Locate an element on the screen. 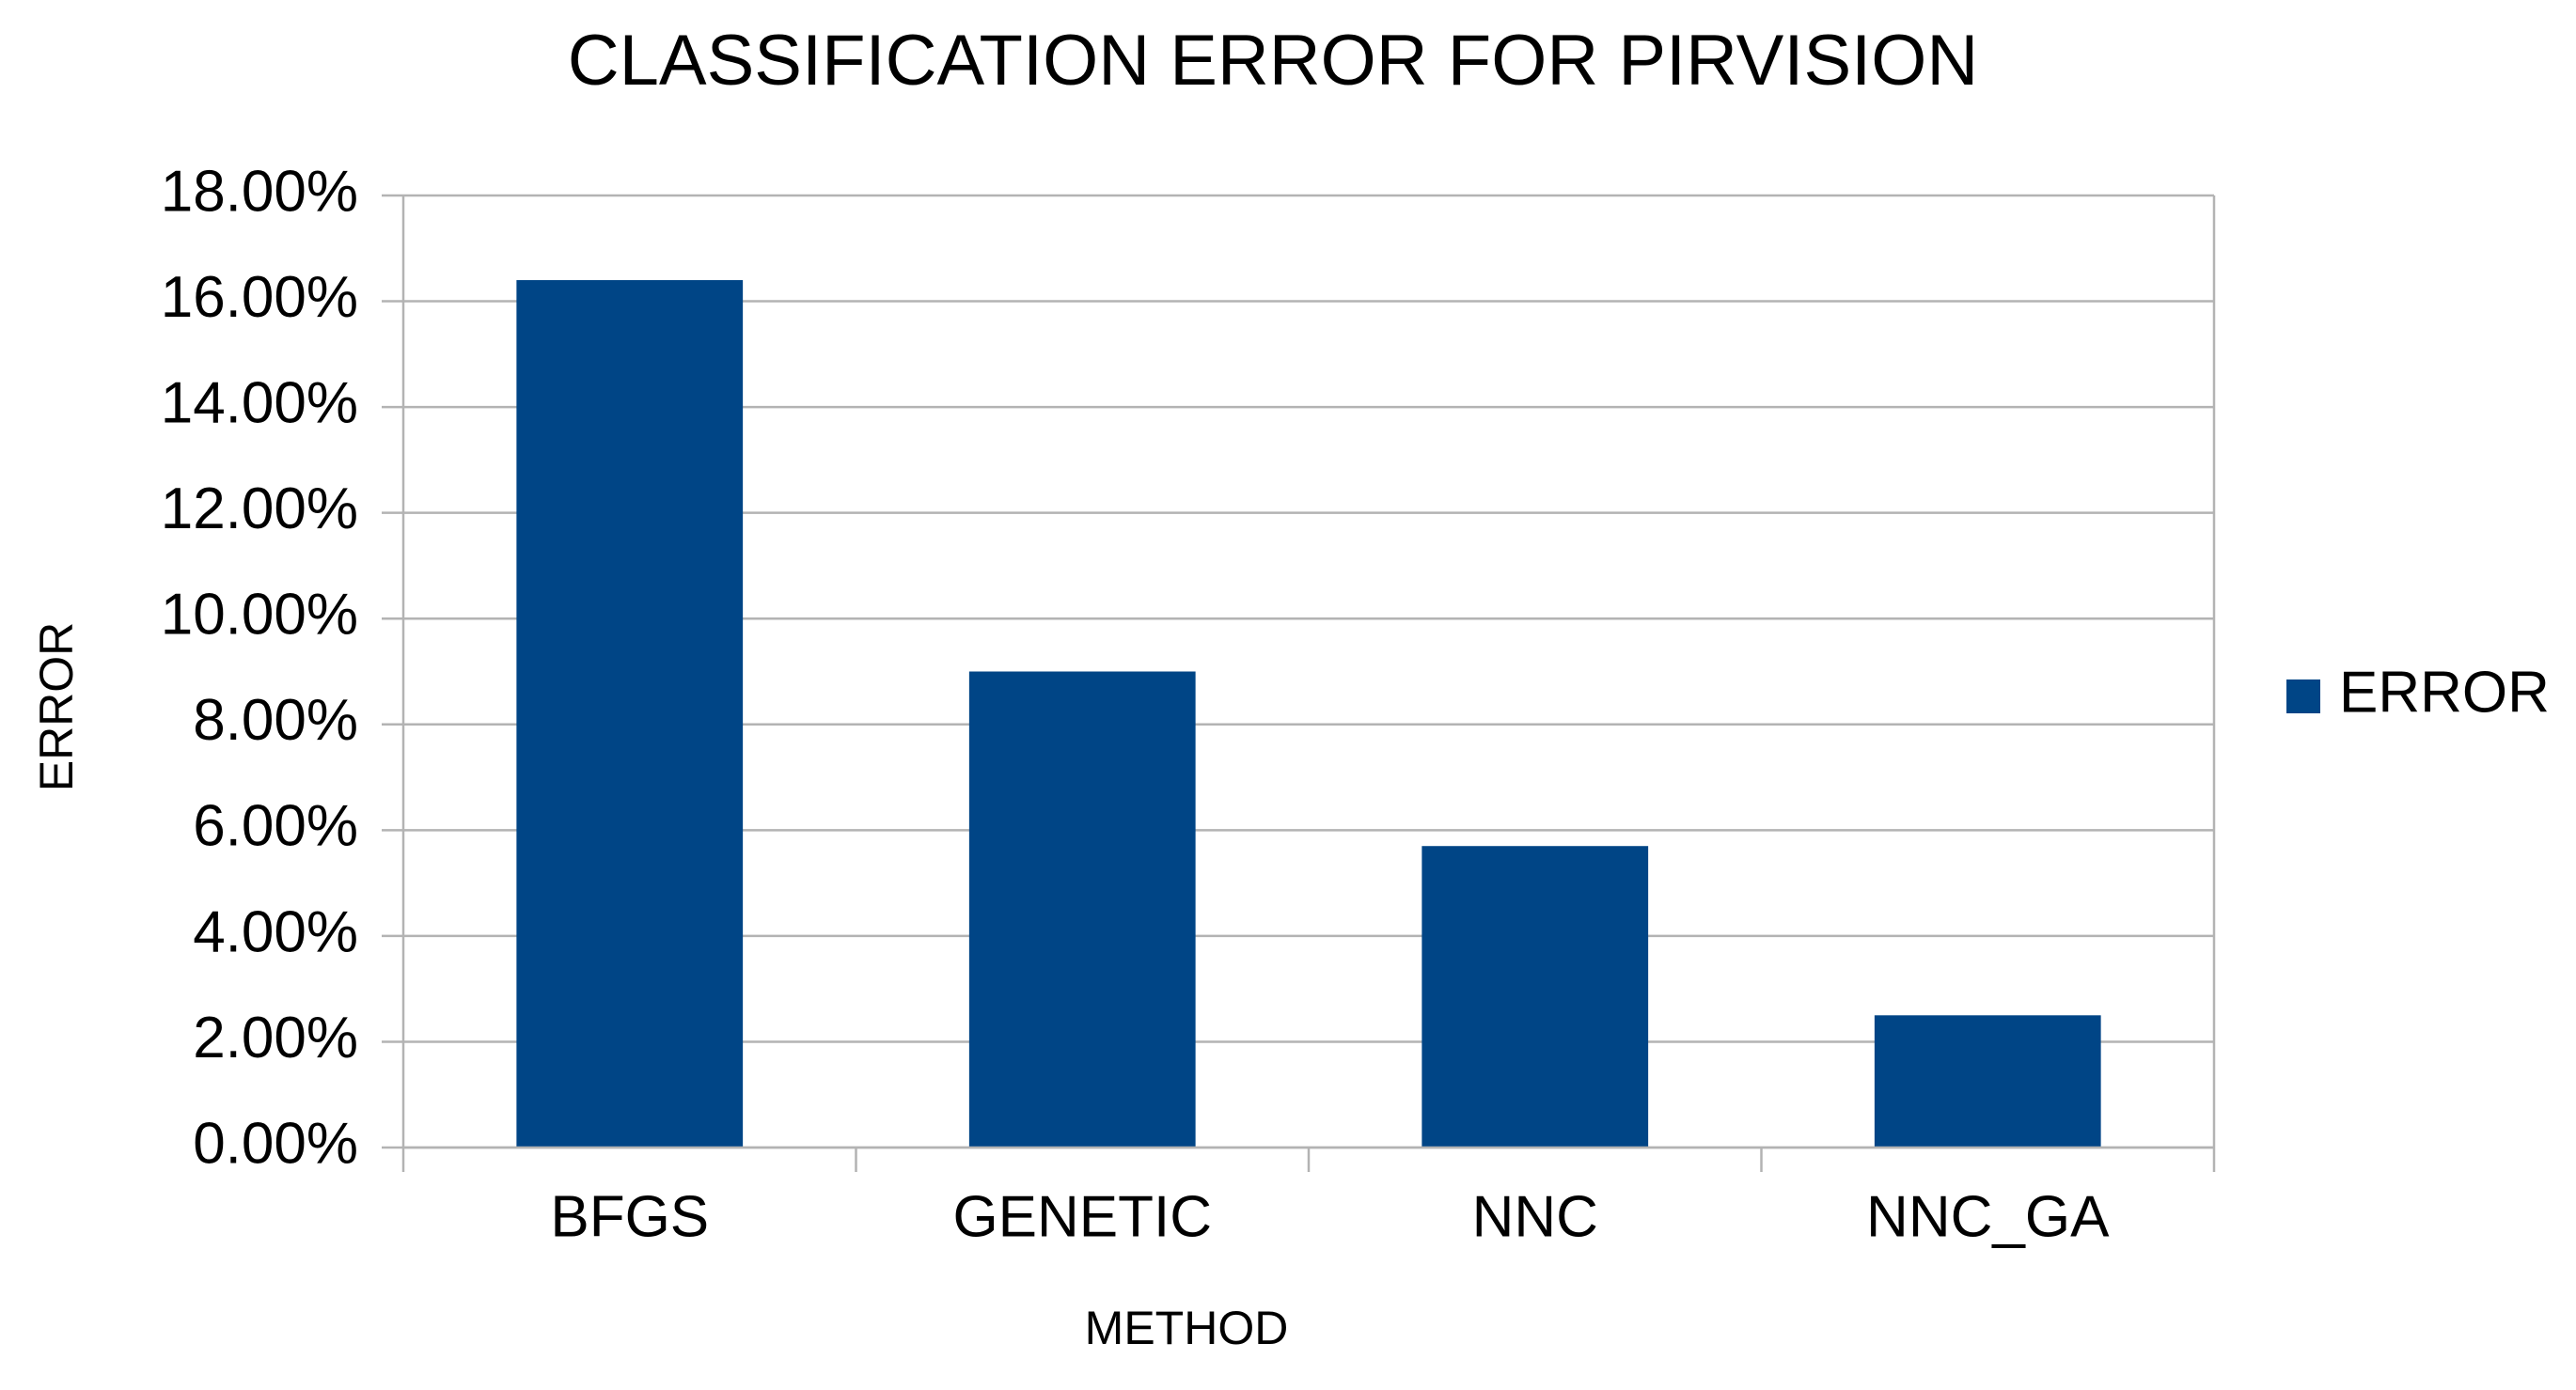 This screenshot has height=1390, width=2576. y-tick-label: 0.00% is located at coordinates (276, 1143).